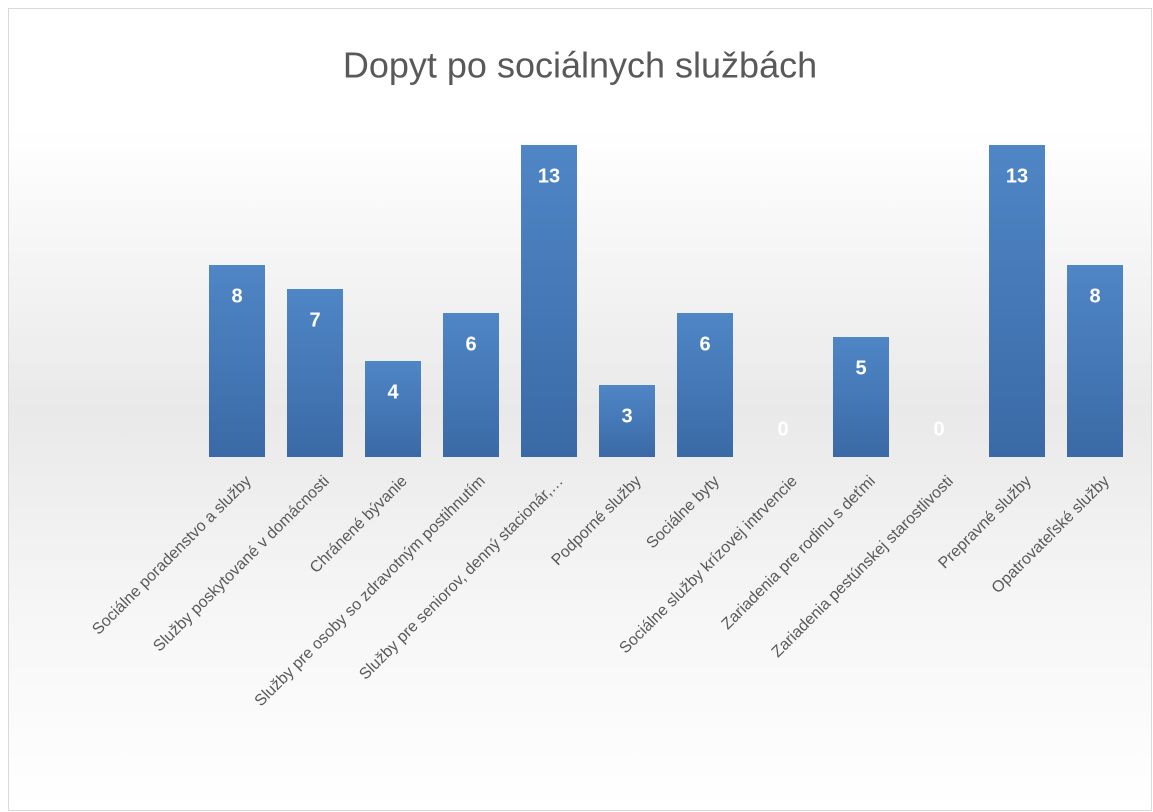 The height and width of the screenshot is (812, 1153). What do you see at coordinates (626, 416) in the screenshot?
I see `data-label: 3` at bounding box center [626, 416].